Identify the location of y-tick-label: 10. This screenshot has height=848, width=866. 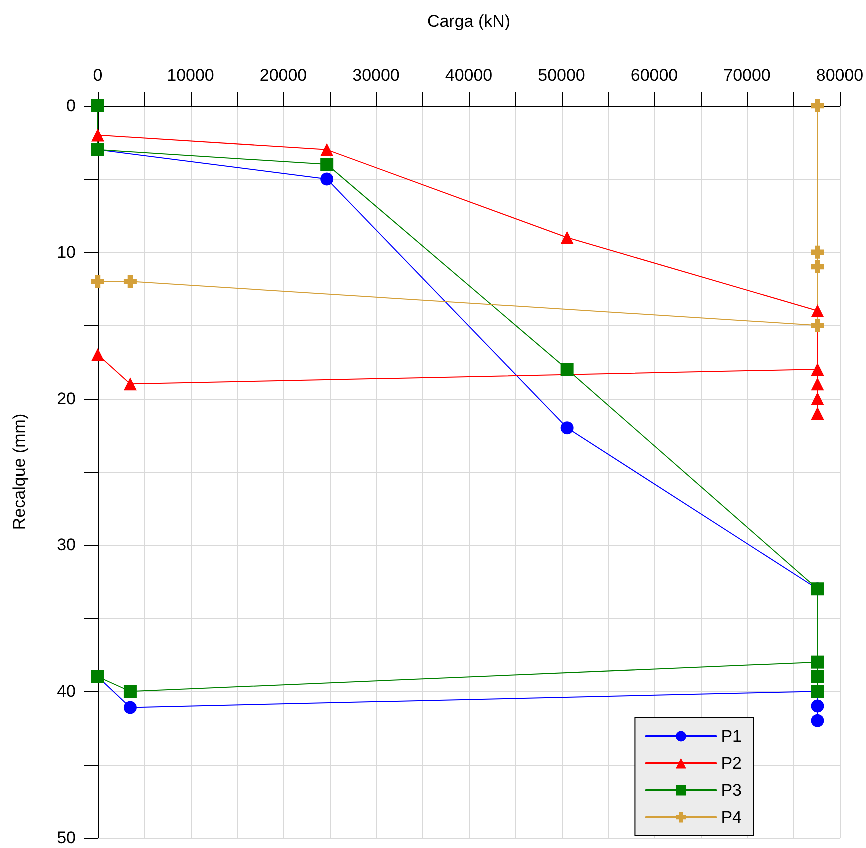
(66, 252).